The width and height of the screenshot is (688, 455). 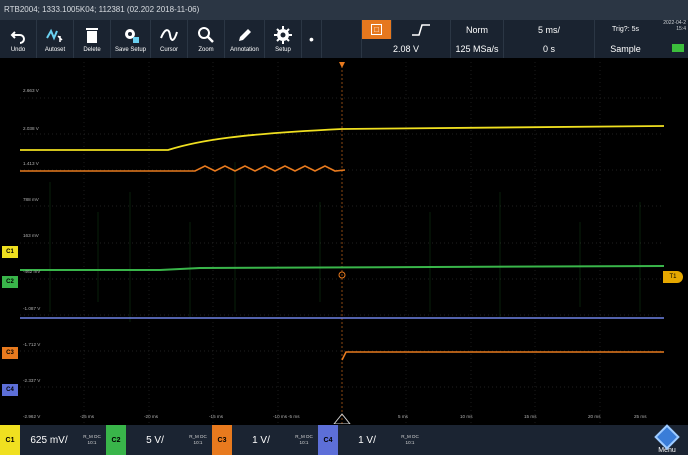 I want to click on rising-edge-icon, so click(x=421, y=29).